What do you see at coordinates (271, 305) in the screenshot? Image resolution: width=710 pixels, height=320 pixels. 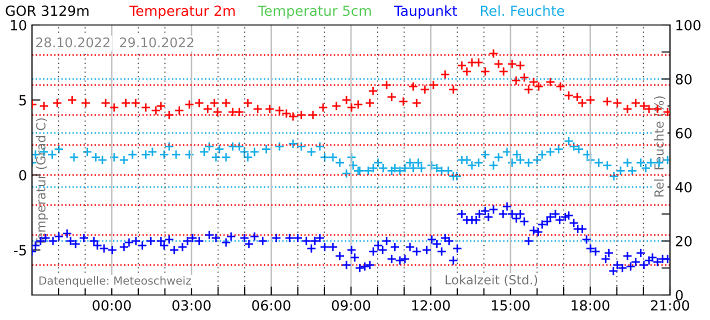 I see `x-tick-label: 06:00` at bounding box center [271, 305].